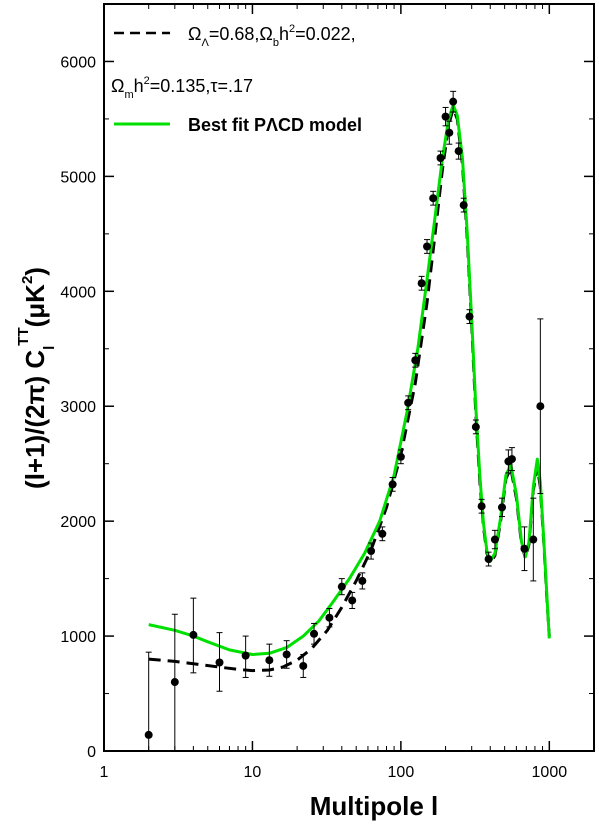  I want to click on y-tick-label: 2000, so click(78, 522).